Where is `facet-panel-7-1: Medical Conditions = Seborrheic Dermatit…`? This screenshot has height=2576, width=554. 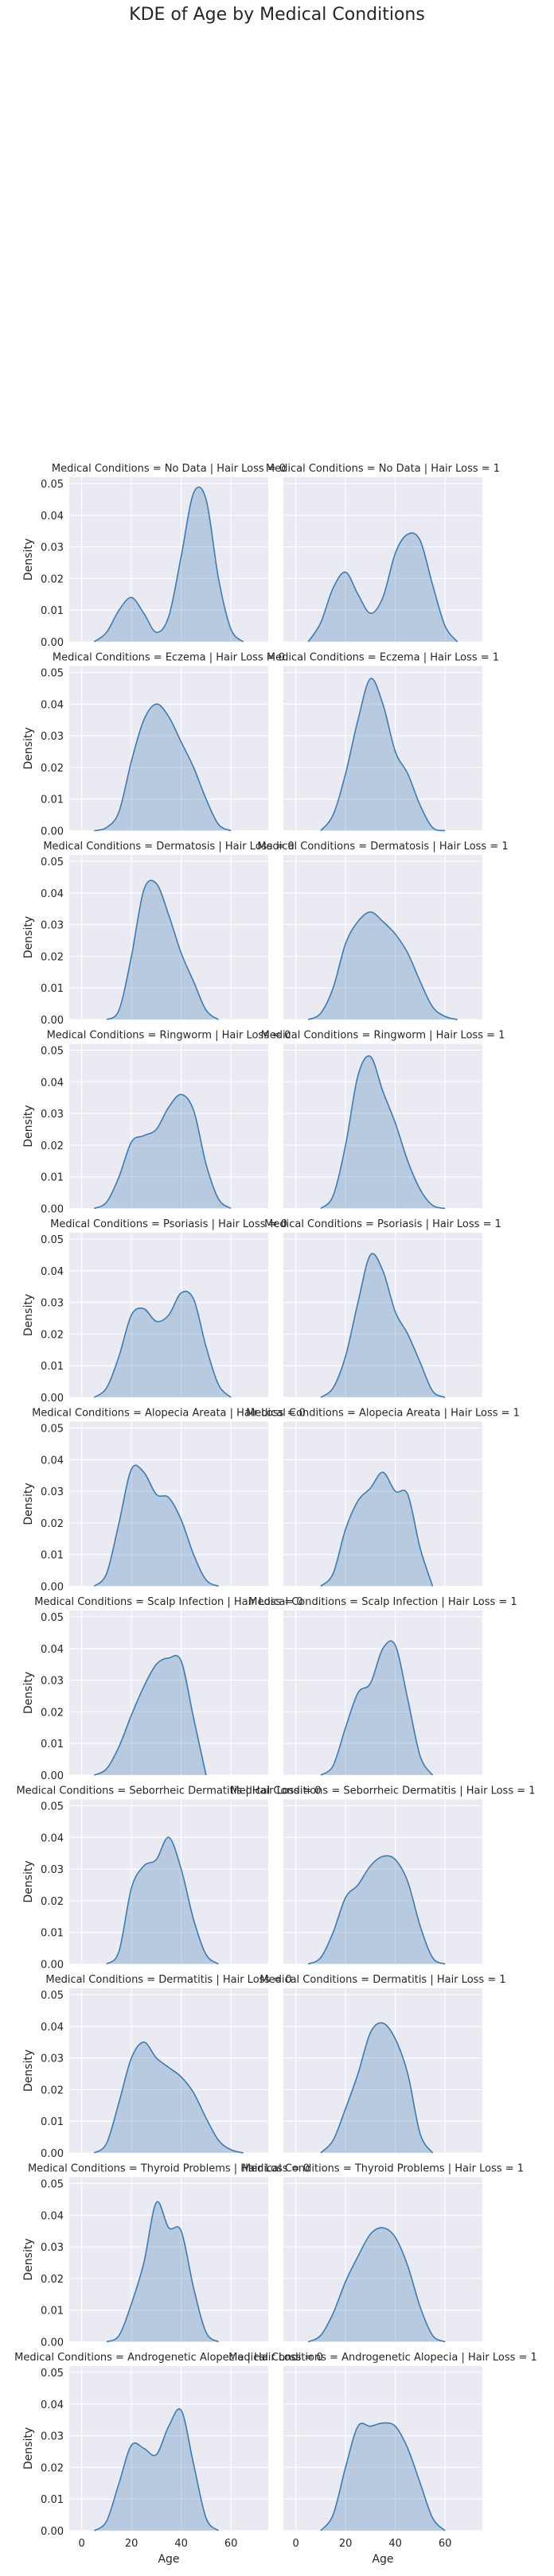 facet-panel-7-1: Medical Conditions = Seborrheic Dermatit… is located at coordinates (383, 1875).